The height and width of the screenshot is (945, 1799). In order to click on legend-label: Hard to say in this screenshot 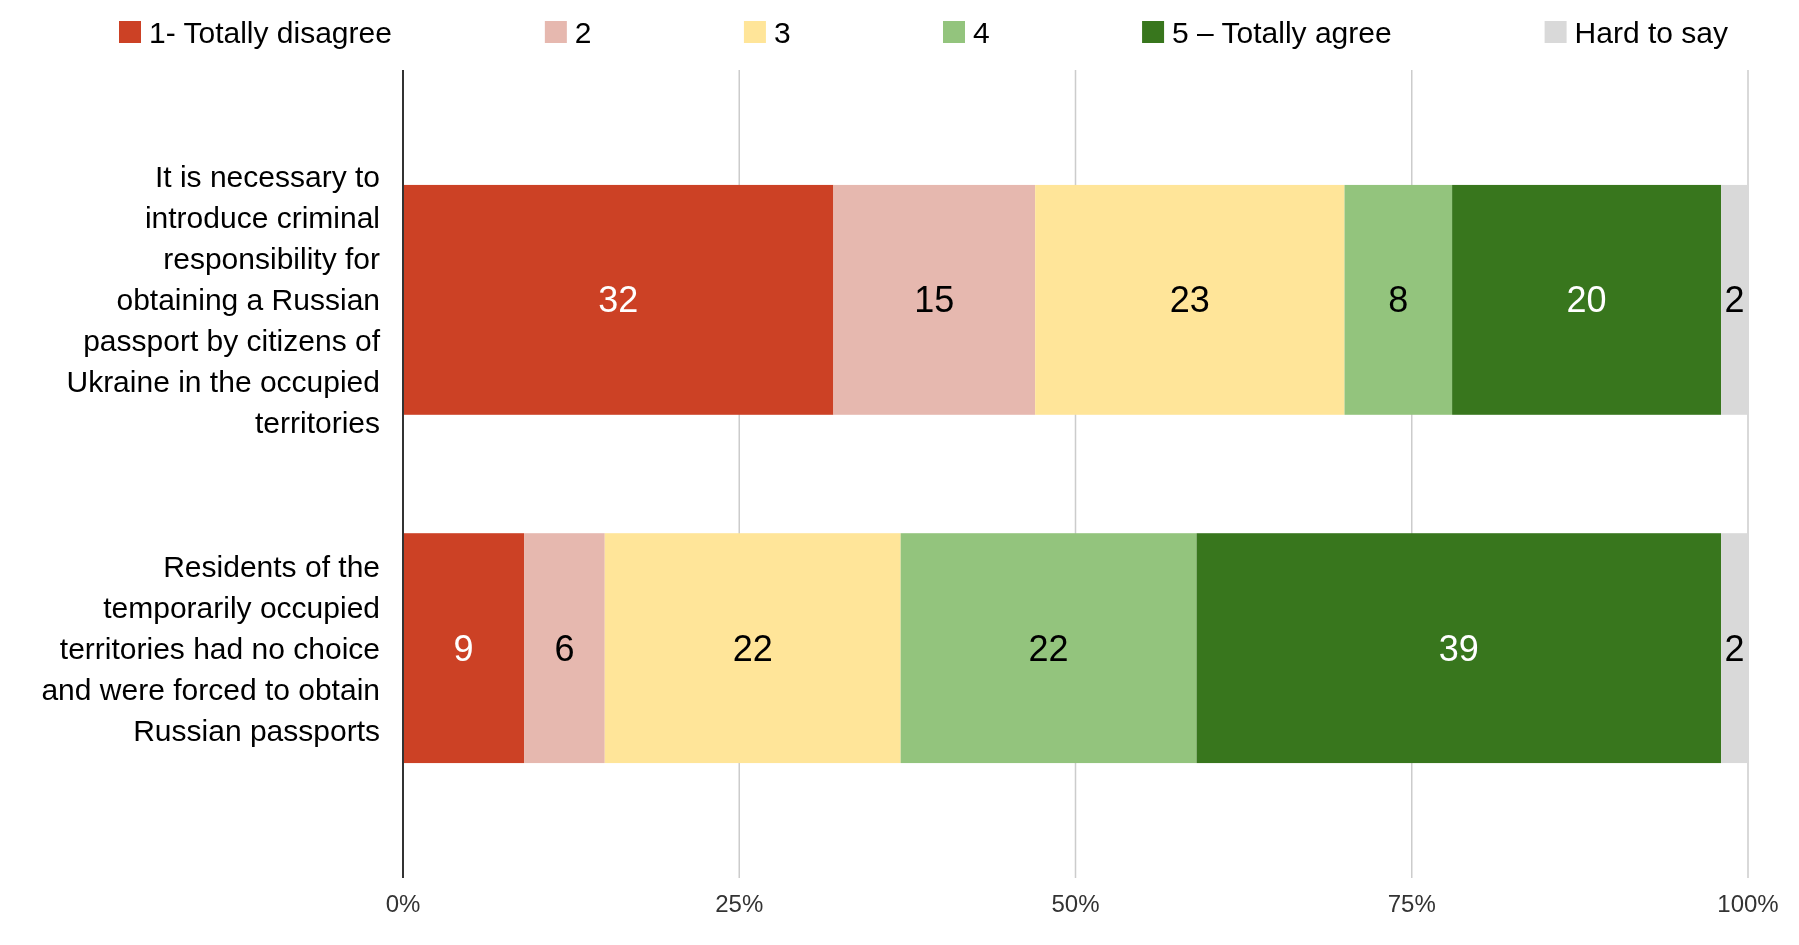, I will do `click(1651, 32)`.